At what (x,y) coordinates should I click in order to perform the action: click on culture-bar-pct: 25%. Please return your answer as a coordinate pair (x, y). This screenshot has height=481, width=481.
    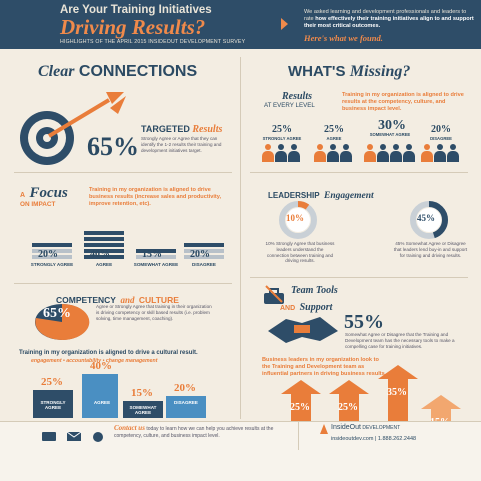
    Looking at the image, I should click on (52, 382).